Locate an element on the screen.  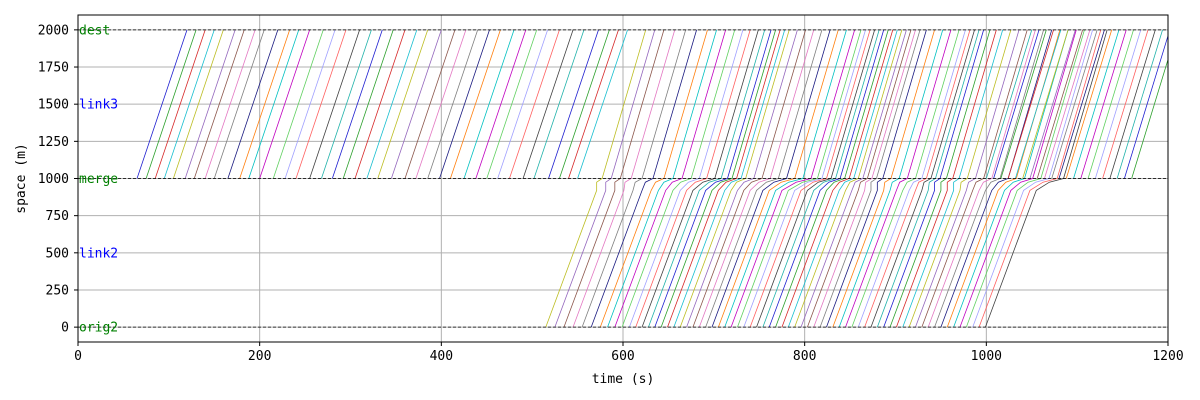
node-label-dest: dest is located at coordinates (94, 30).